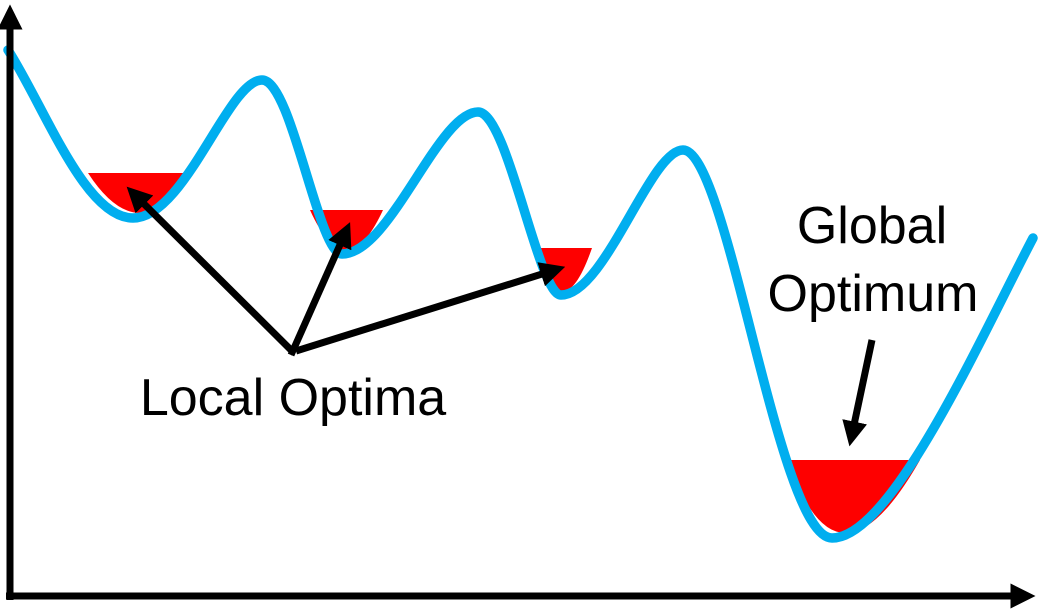 The image size is (1040, 609). I want to click on global-optimum-fill, so click(854, 496).